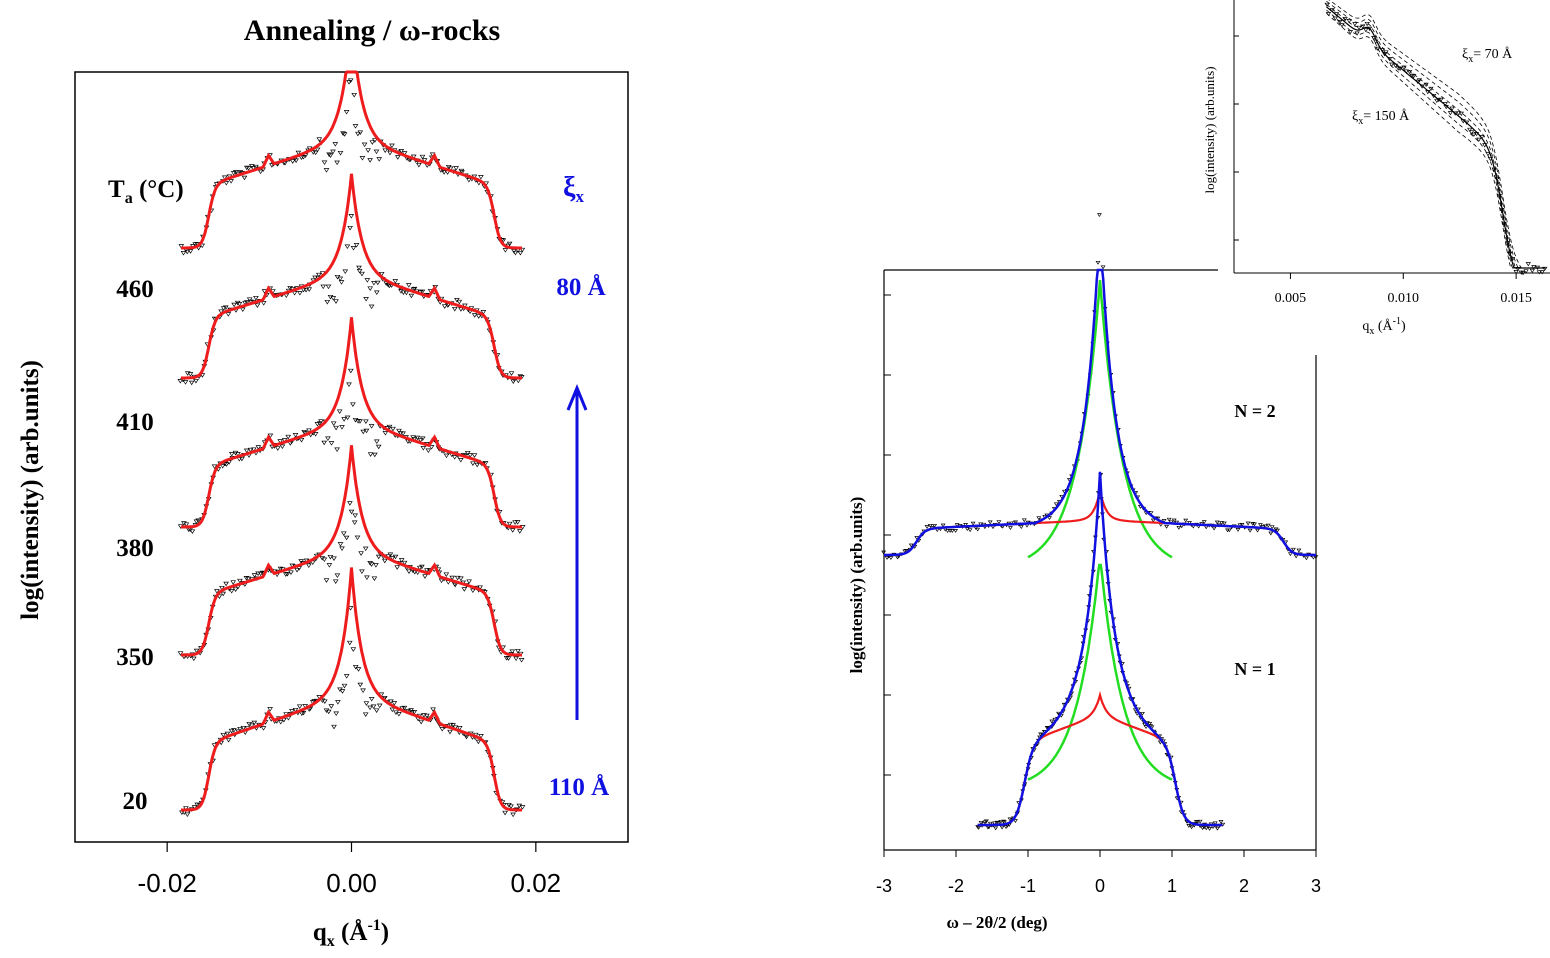 The image size is (1550, 958). Describe the element at coordinates (350, 883) in the screenshot. I see `left-x-tick-labels: -0.02 0.00 0.02` at that location.